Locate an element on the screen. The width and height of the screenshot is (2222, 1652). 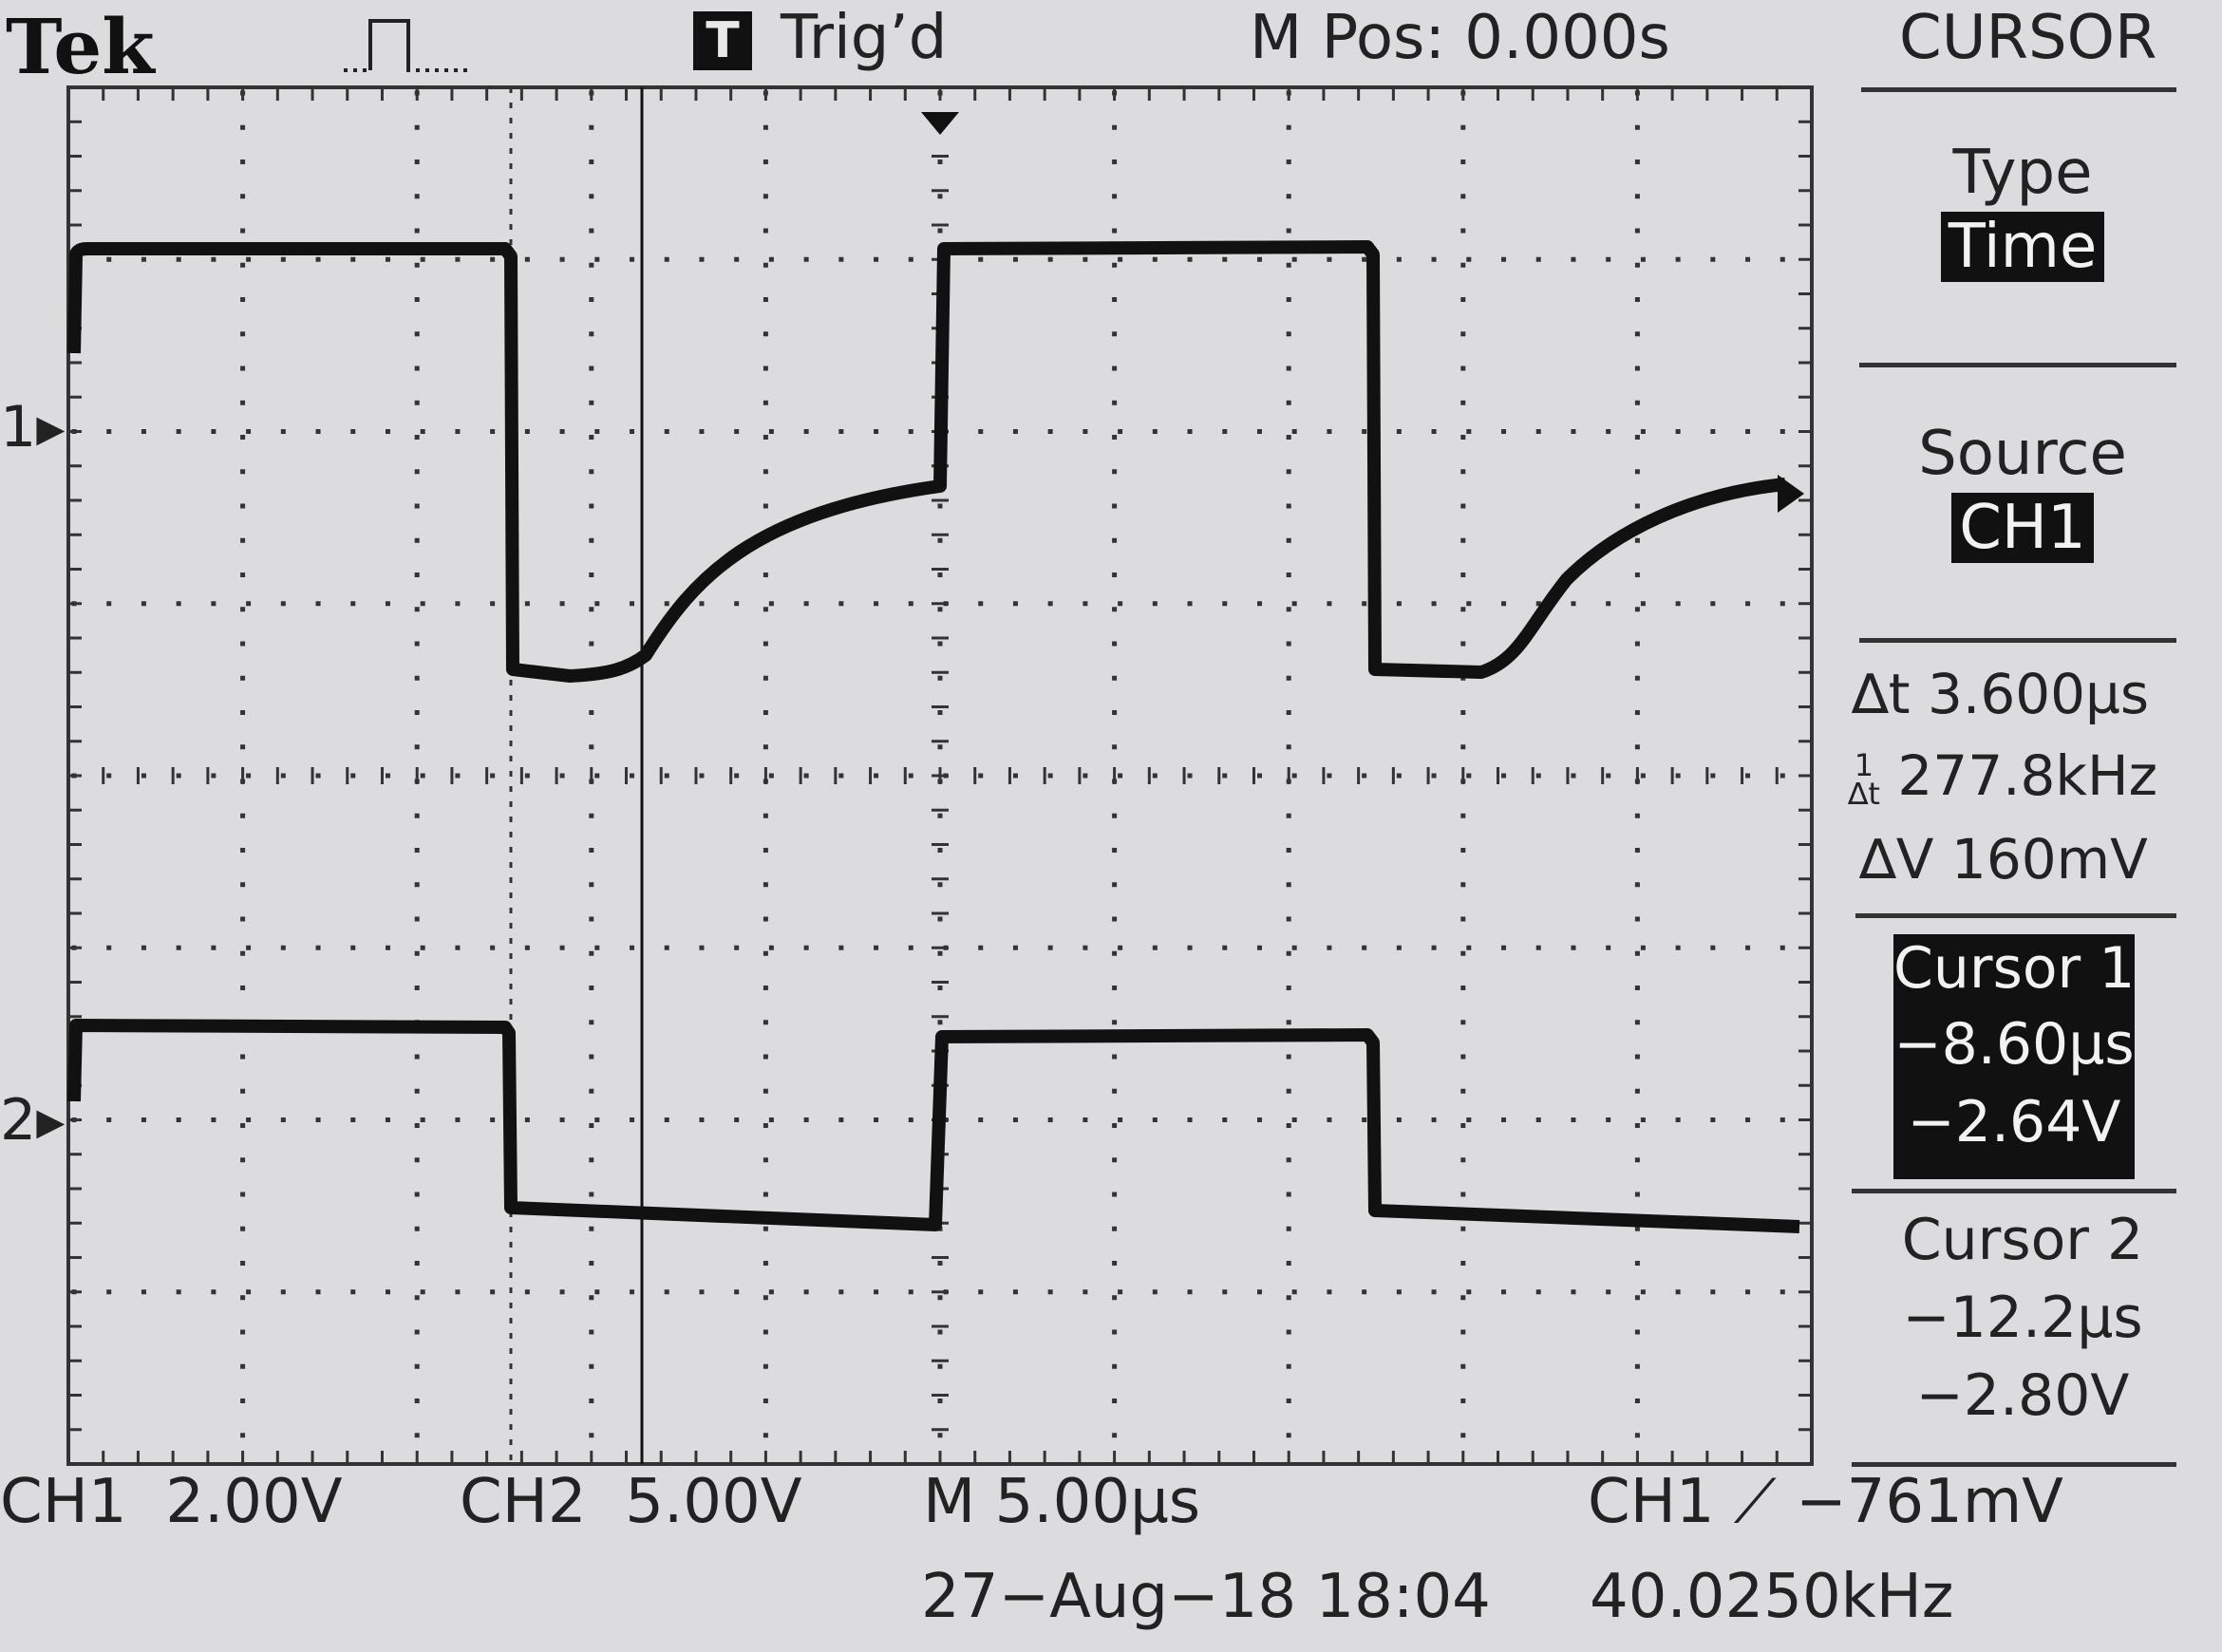
ch2-label: CH2 is located at coordinates (523, 1502).